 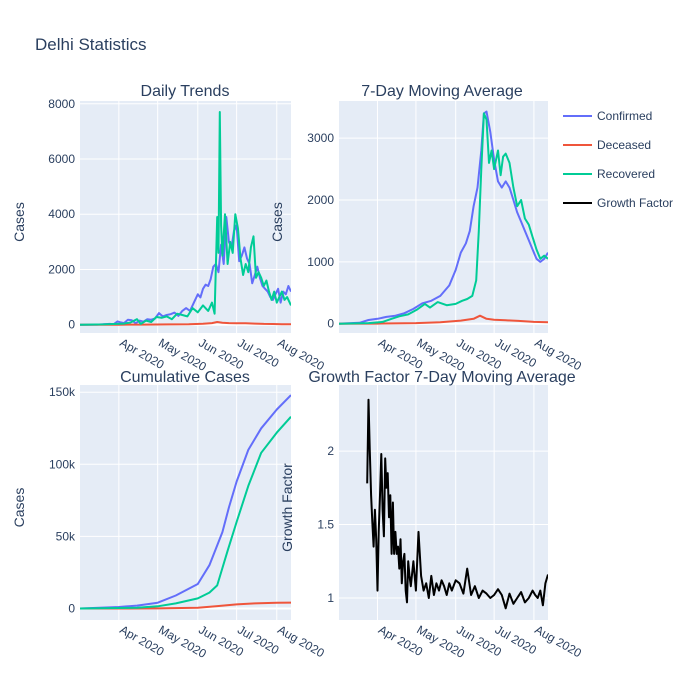 What do you see at coordinates (330, 598) in the screenshot?
I see `y-tick-label: 1` at bounding box center [330, 598].